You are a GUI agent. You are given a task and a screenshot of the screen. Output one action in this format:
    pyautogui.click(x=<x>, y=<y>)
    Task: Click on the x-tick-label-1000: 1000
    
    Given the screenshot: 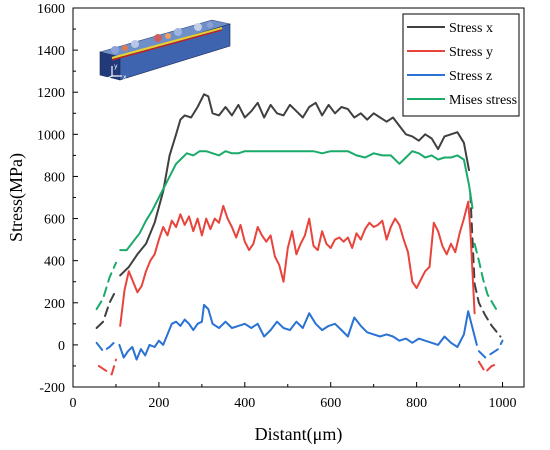 What is the action you would take?
    pyautogui.click(x=503, y=403)
    